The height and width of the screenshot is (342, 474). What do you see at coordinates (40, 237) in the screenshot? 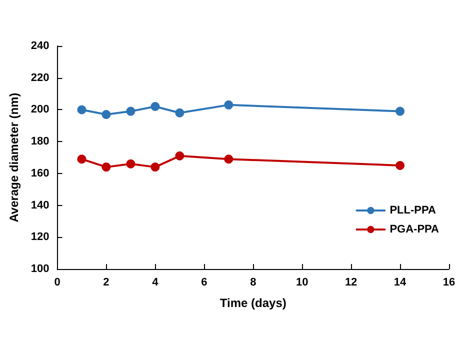
I see `y-tick-label: 120` at bounding box center [40, 237].